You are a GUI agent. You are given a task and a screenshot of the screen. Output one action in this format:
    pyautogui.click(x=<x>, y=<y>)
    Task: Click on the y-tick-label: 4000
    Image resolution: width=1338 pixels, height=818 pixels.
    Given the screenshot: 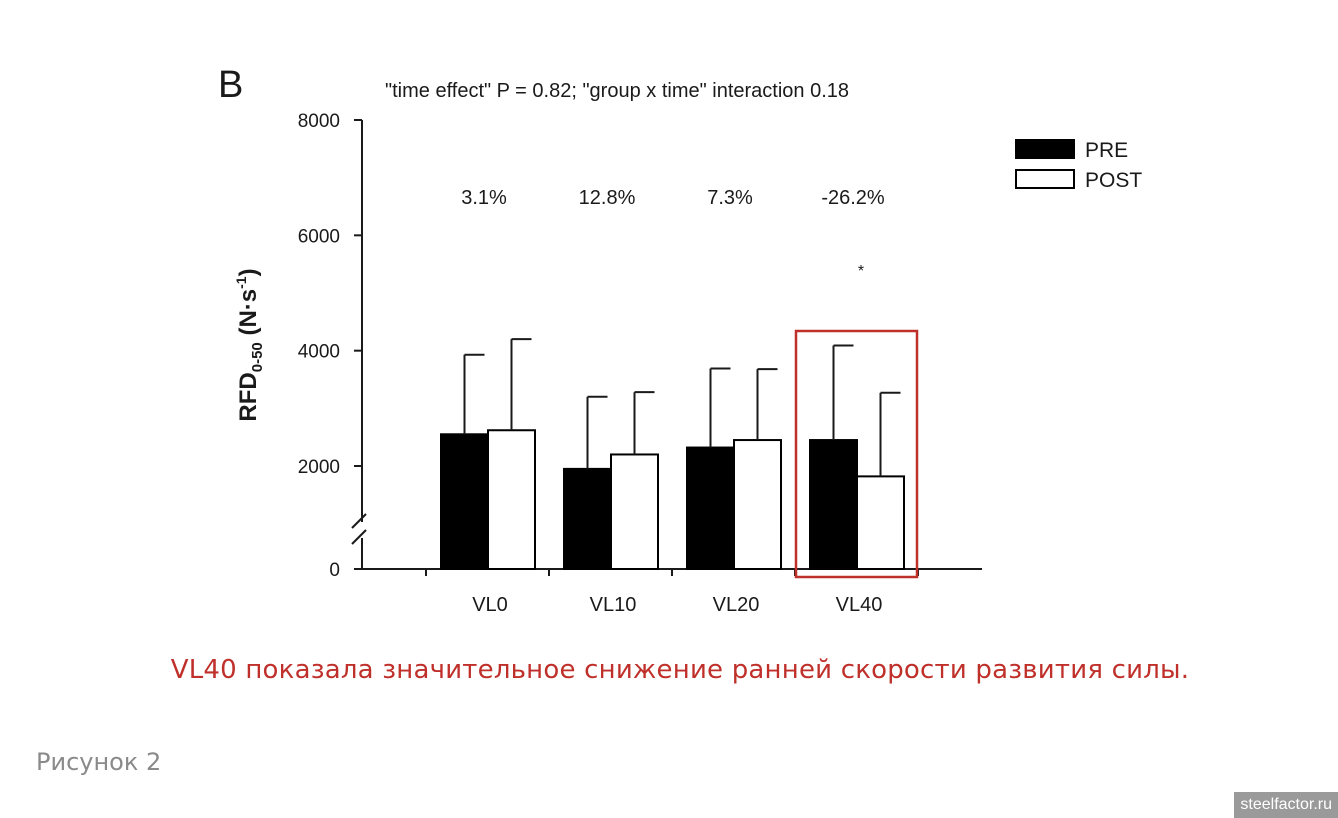 What is the action you would take?
    pyautogui.click(x=319, y=352)
    